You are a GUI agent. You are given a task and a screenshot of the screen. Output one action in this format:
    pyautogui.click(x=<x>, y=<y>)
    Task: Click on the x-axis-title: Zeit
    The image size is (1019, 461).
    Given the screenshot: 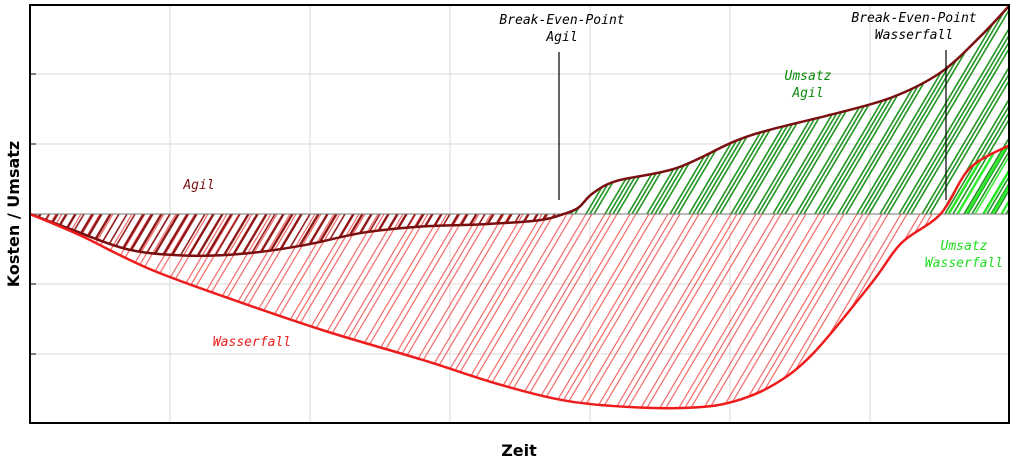 What is the action you would take?
    pyautogui.click(x=519, y=450)
    